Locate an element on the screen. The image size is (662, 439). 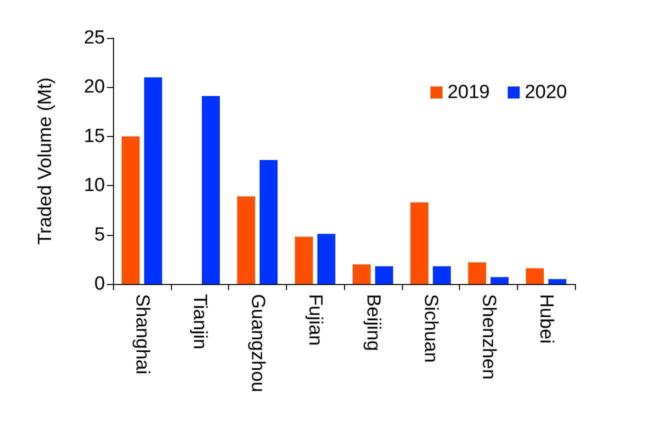
y-tick-label: 5 is located at coordinates (99, 235).